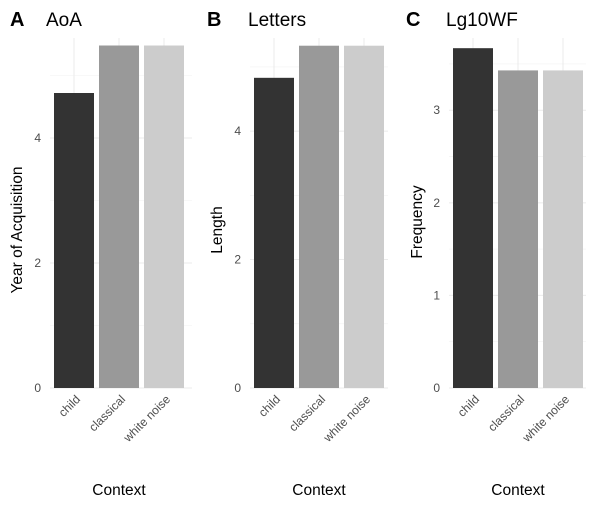 The width and height of the screenshot is (598, 508). What do you see at coordinates (64, 20) in the screenshot?
I see `chart-title: AoA` at bounding box center [64, 20].